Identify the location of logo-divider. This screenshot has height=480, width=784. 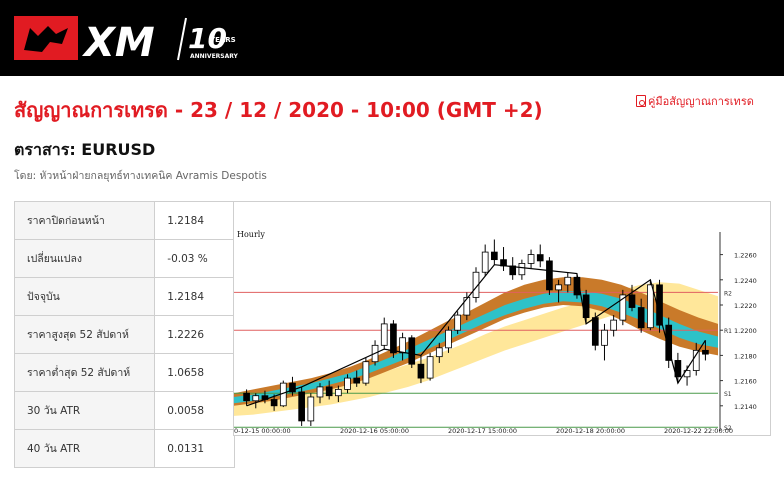
(182, 39).